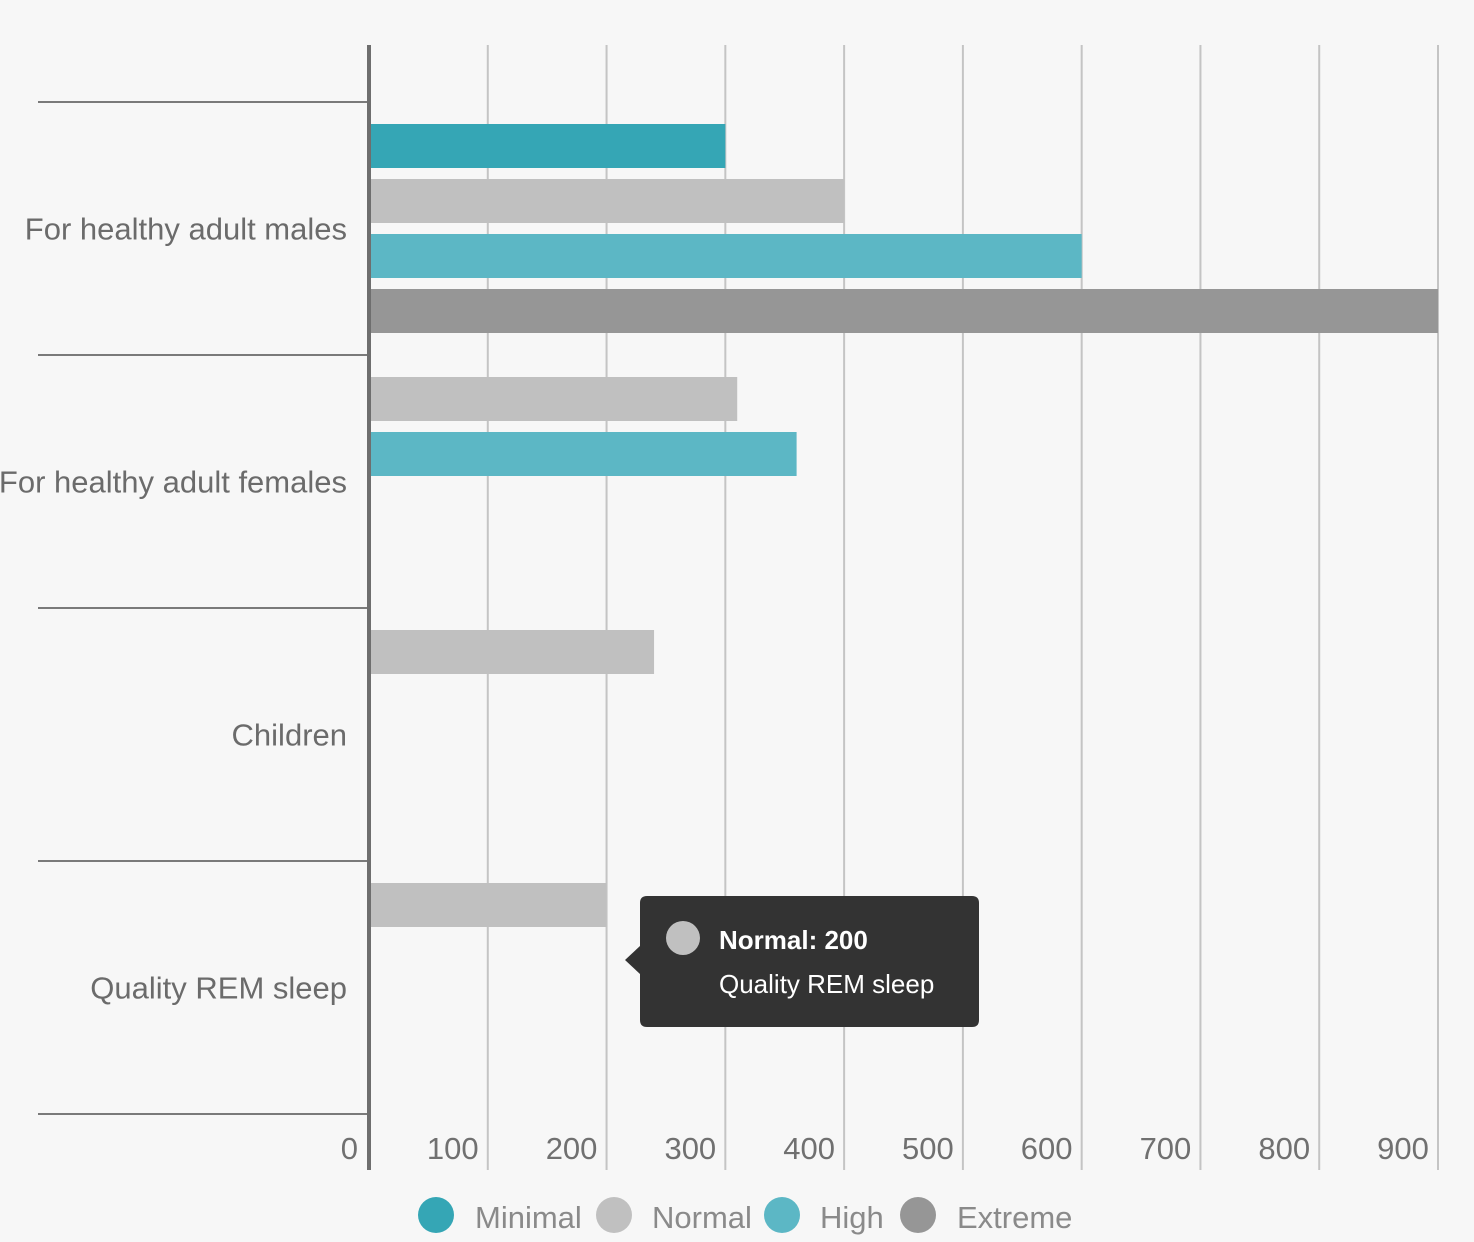  Describe the element at coordinates (1014, 1217) in the screenshot. I see `legend-label: Extreme` at that location.